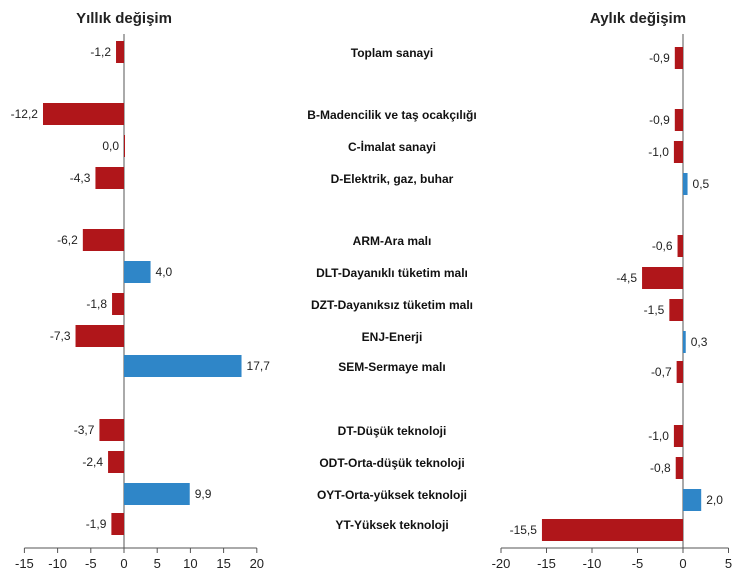 The height and width of the screenshot is (579, 750). What do you see at coordinates (546, 563) in the screenshot?
I see `right-tick-label: -15` at bounding box center [546, 563].